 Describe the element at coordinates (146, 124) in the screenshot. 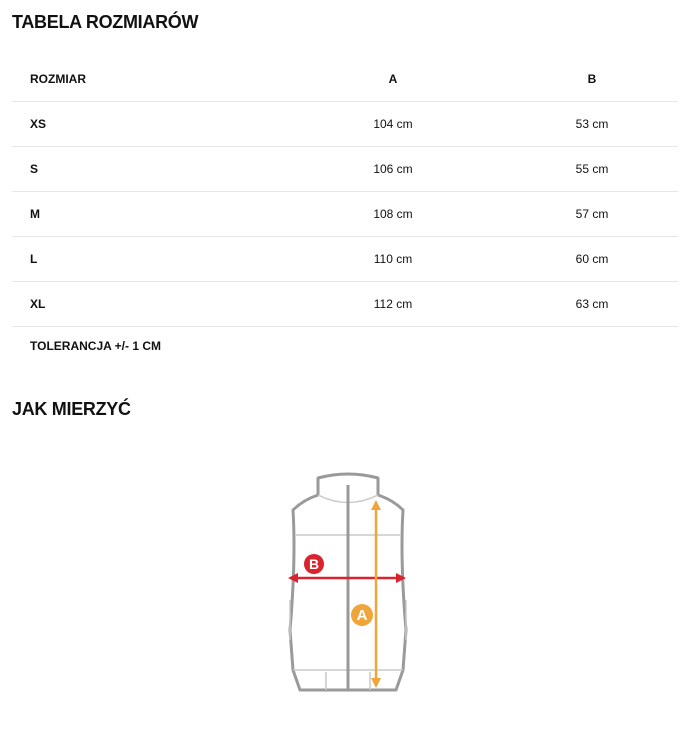

I see `cell-size: XS` at that location.